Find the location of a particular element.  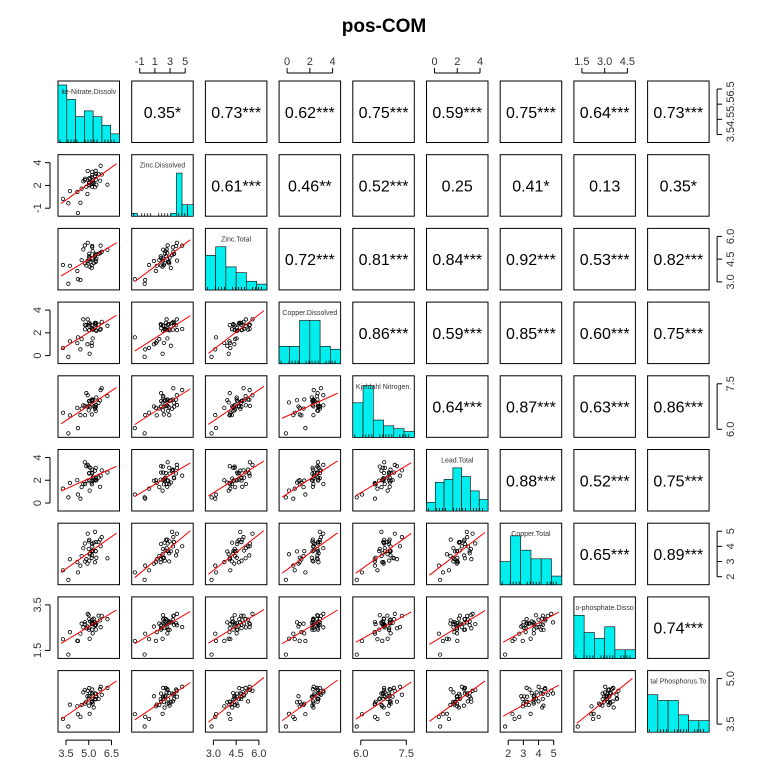

tick-label: 4.5 is located at coordinates (731, 119).